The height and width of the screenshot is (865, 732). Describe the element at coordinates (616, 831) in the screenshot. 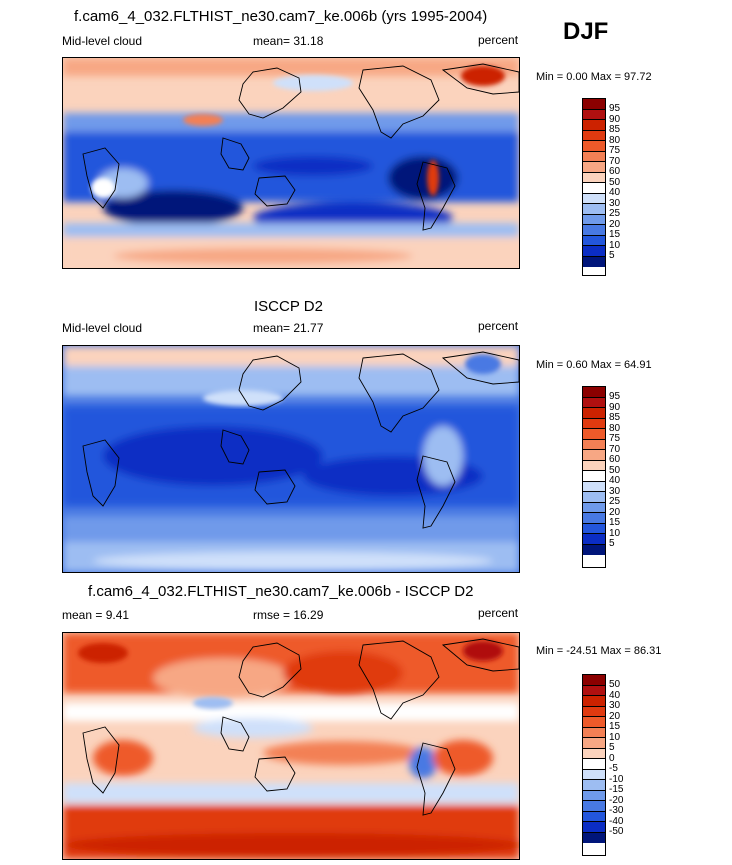

I see `colorbar-label: -50` at that location.